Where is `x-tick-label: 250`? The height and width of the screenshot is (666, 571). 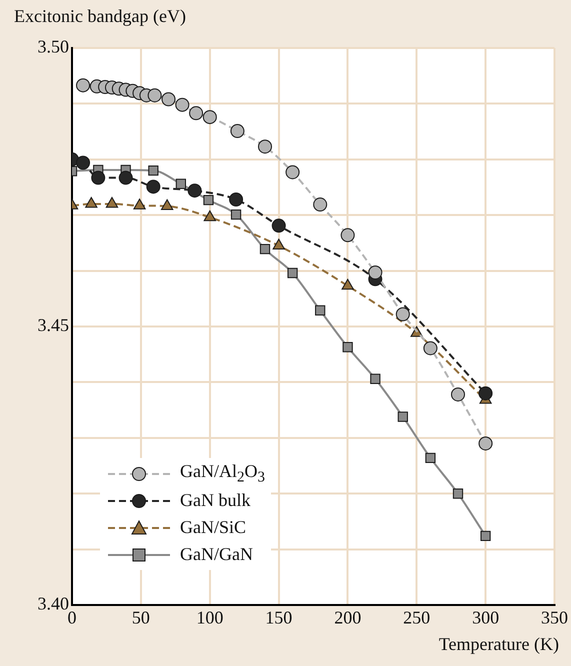
x-tick-label: 250 is located at coordinates (416, 618).